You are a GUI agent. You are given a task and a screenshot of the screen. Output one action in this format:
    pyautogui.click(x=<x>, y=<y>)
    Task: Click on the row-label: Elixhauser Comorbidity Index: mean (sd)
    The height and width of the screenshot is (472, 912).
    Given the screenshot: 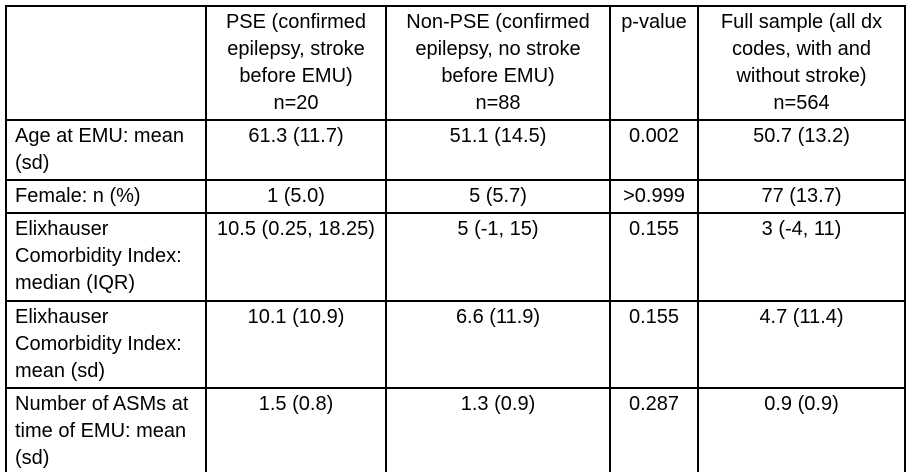 What is the action you would take?
    pyautogui.click(x=106, y=344)
    